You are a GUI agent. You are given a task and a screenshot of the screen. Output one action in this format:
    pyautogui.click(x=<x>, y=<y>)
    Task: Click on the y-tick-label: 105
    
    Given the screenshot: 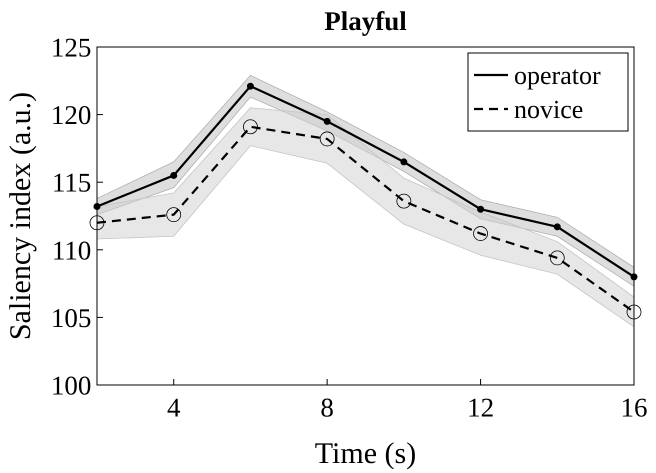 What is the action you would take?
    pyautogui.click(x=71, y=317)
    